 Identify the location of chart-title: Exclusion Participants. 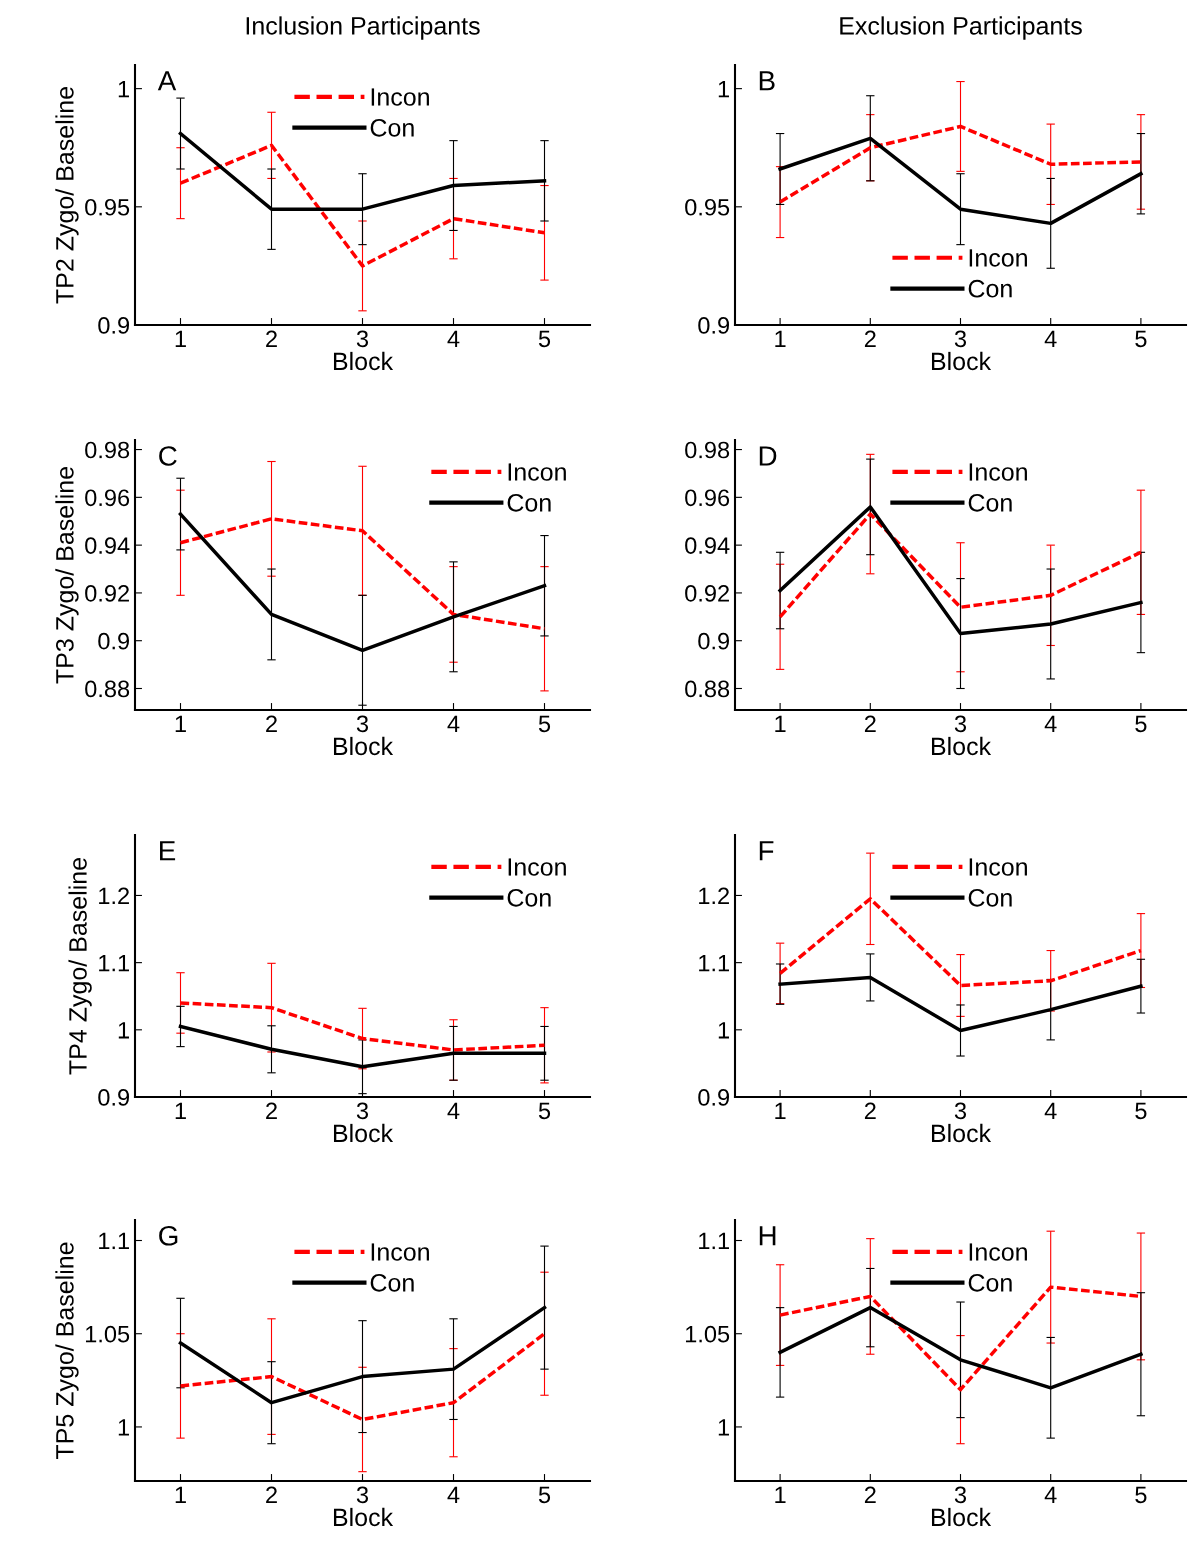
(961, 28).